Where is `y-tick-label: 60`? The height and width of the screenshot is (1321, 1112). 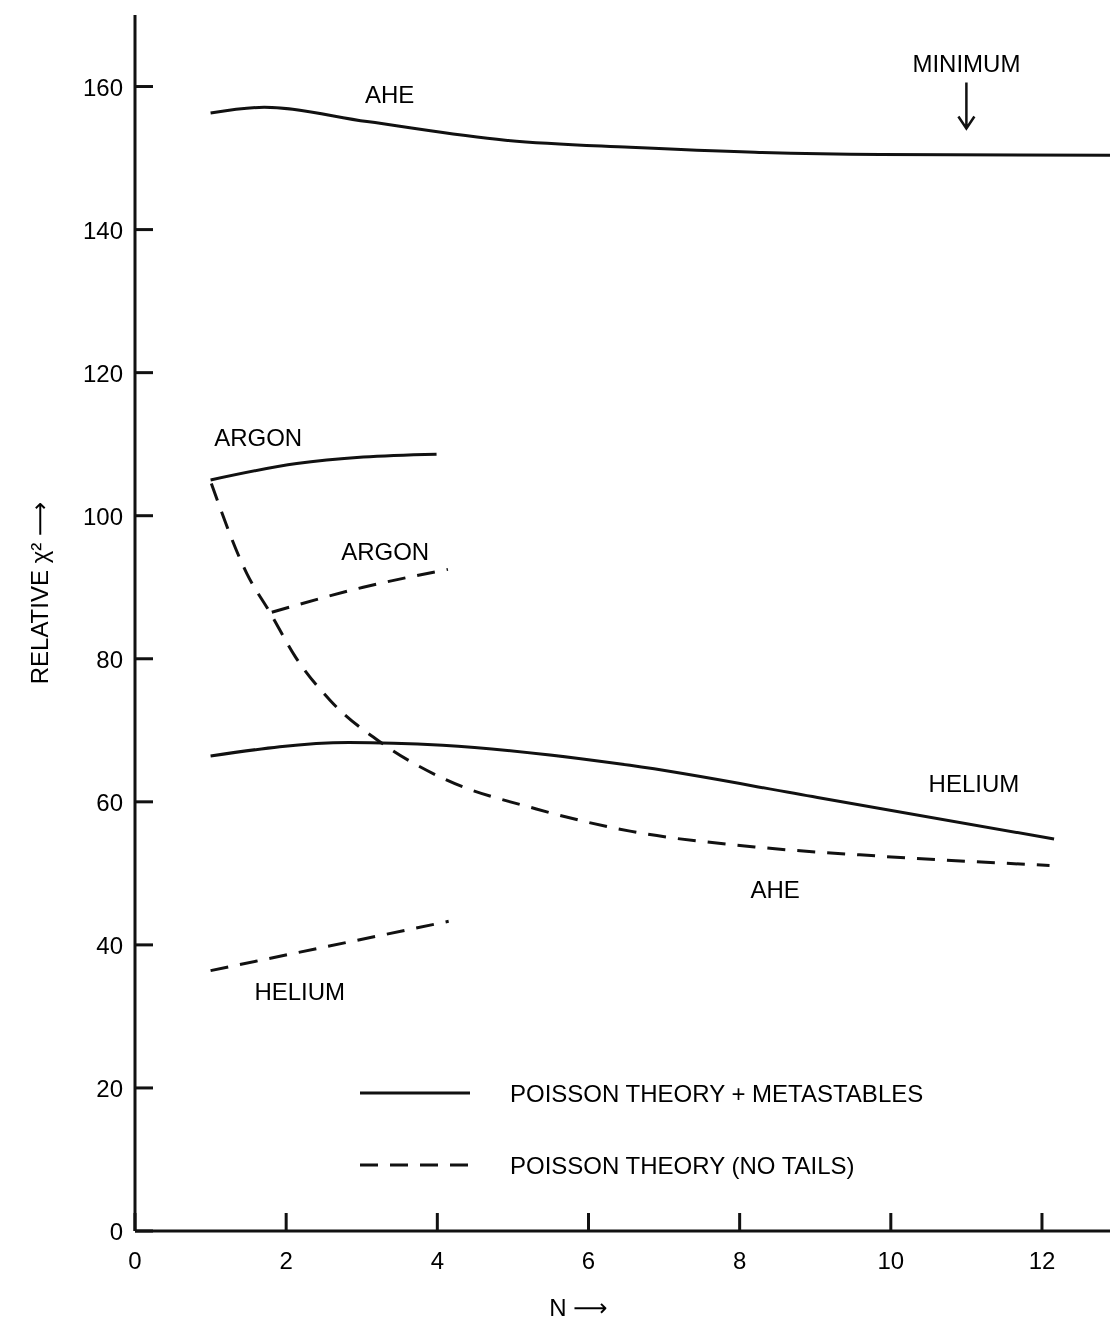 y-tick-label: 60 is located at coordinates (109, 802).